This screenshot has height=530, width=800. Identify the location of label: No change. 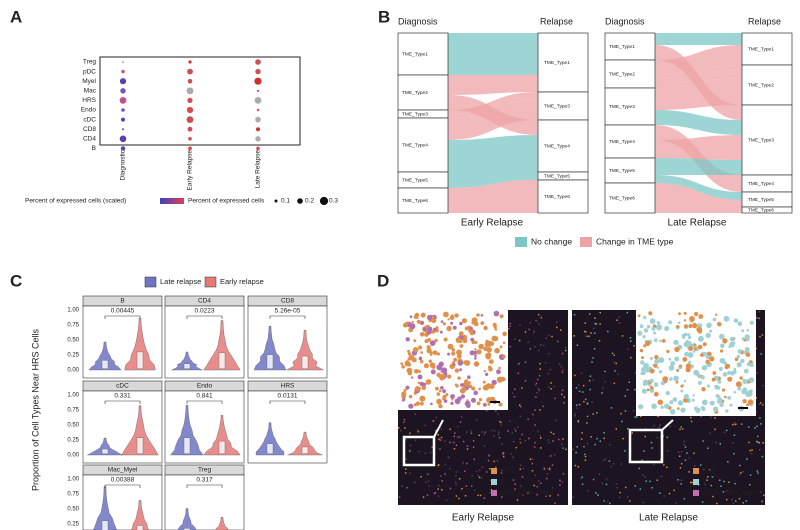
(551, 241).